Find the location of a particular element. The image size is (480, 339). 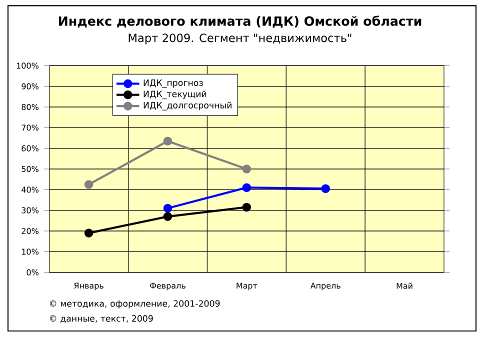

y-tick-label: 80% is located at coordinates (30, 107).